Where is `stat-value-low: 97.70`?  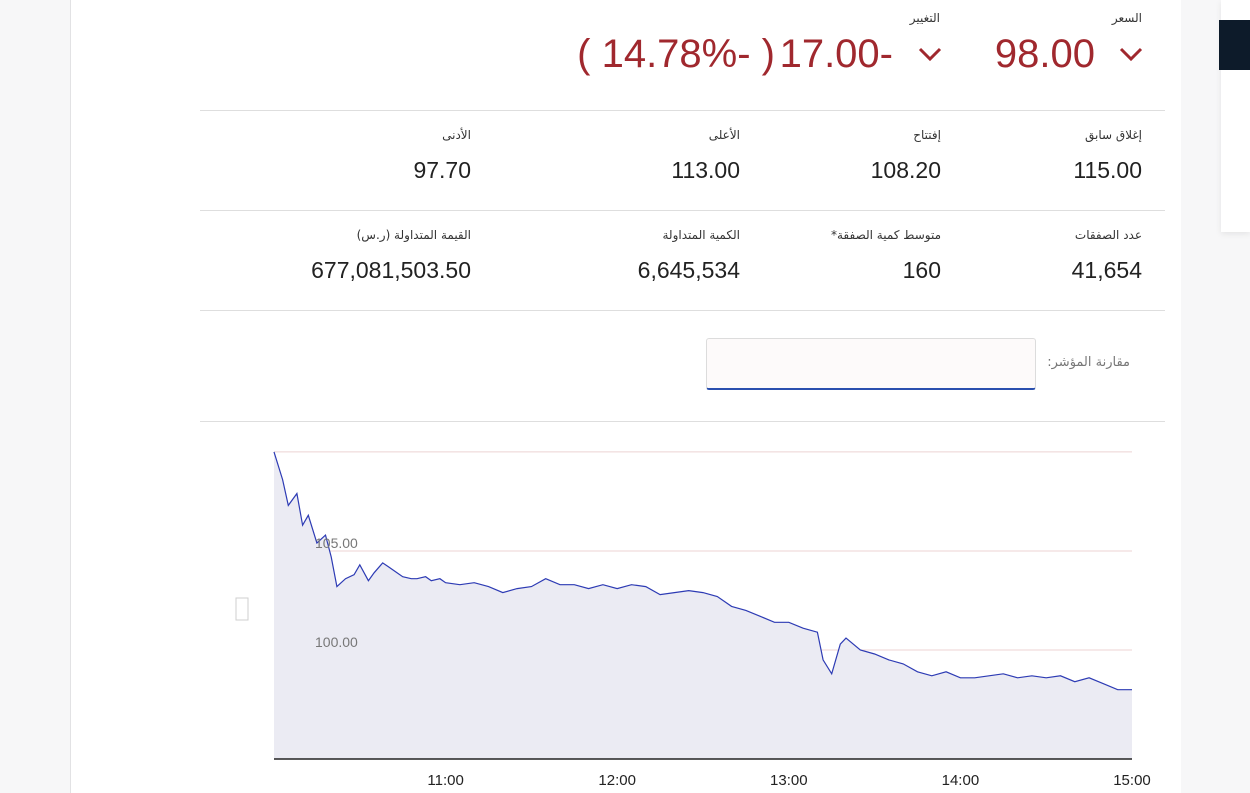 stat-value-low: 97.70 is located at coordinates (442, 170).